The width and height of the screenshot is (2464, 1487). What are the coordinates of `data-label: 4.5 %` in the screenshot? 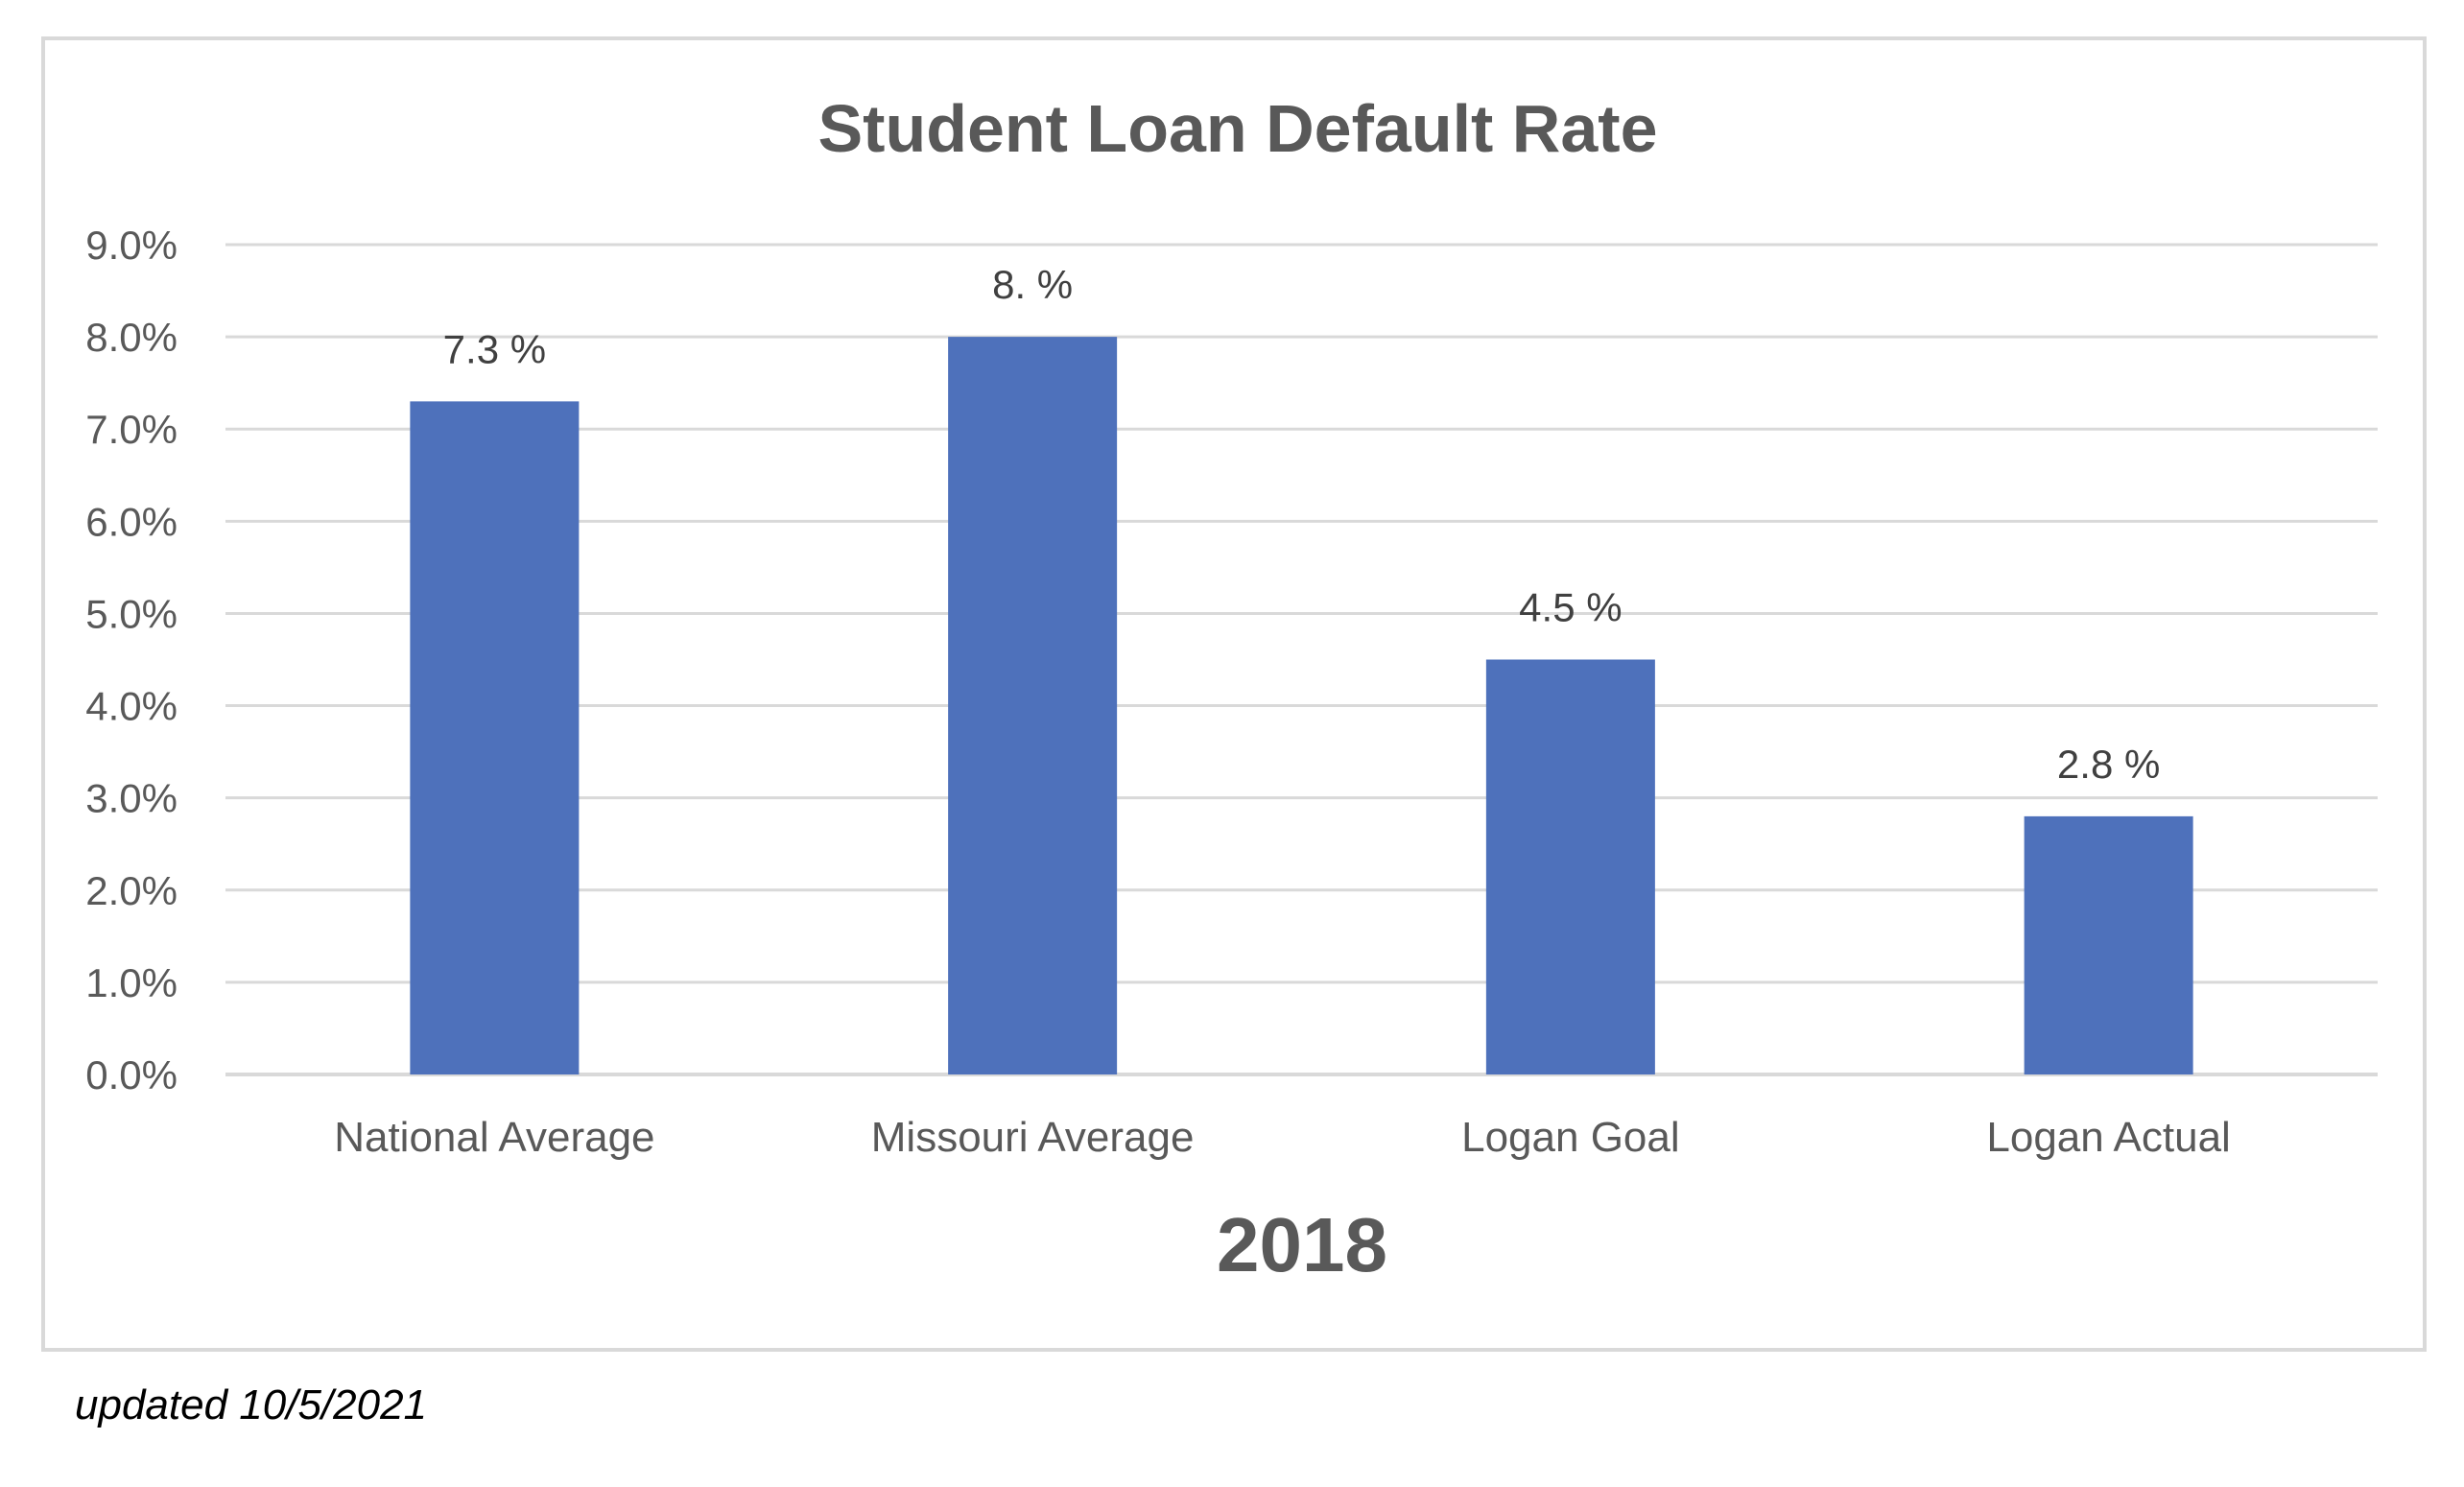 It's located at (1570, 607).